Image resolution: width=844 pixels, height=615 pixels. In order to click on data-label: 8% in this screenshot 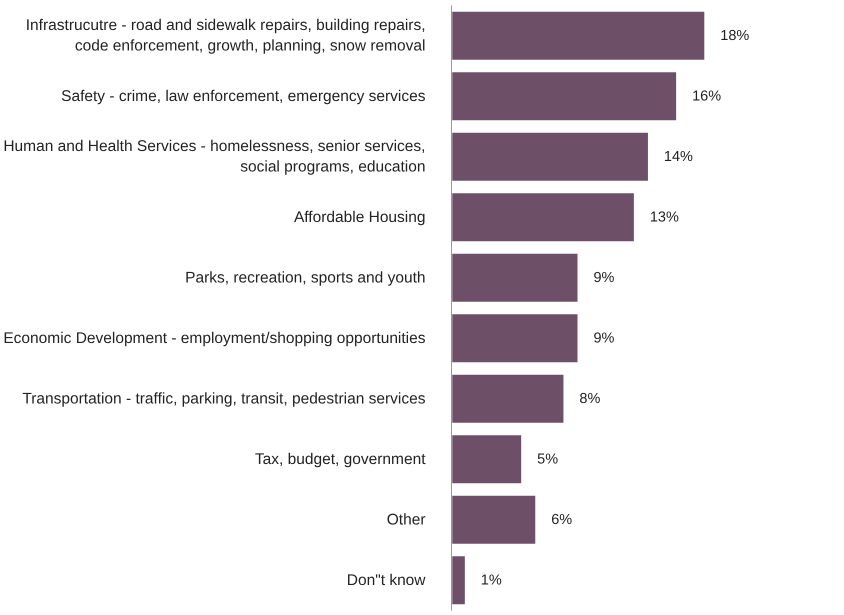, I will do `click(589, 398)`.